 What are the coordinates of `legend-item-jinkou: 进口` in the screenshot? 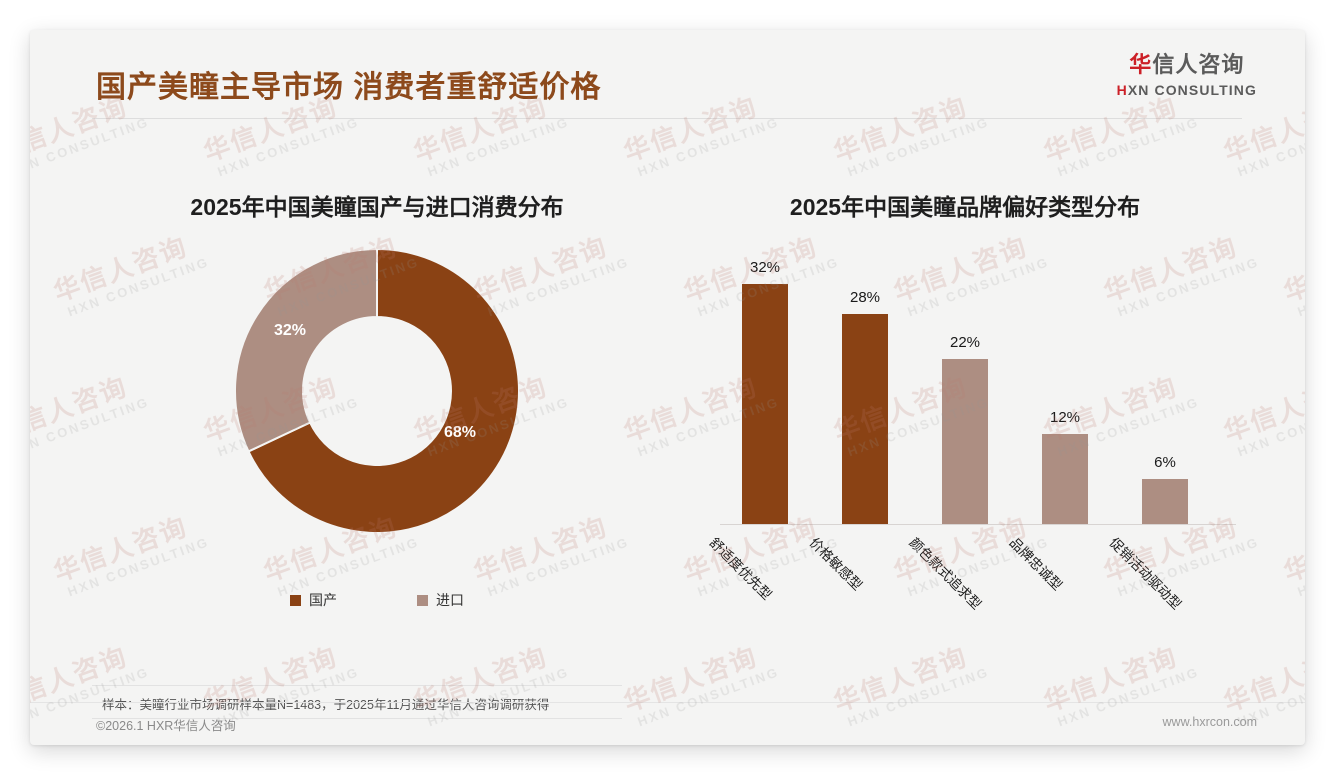 It's located at (440, 600).